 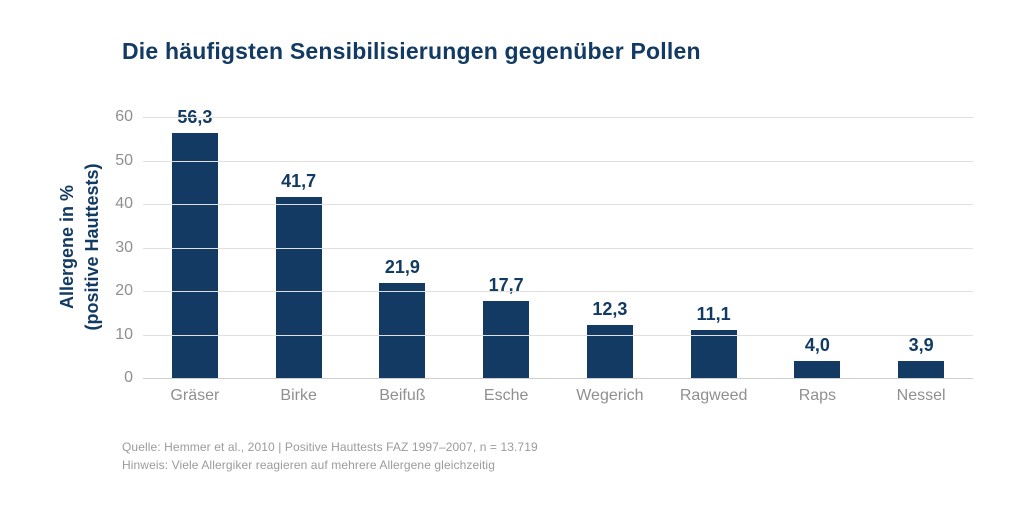 I want to click on bar-group-wegerich: 12,3 Wegerich, so click(x=610, y=261).